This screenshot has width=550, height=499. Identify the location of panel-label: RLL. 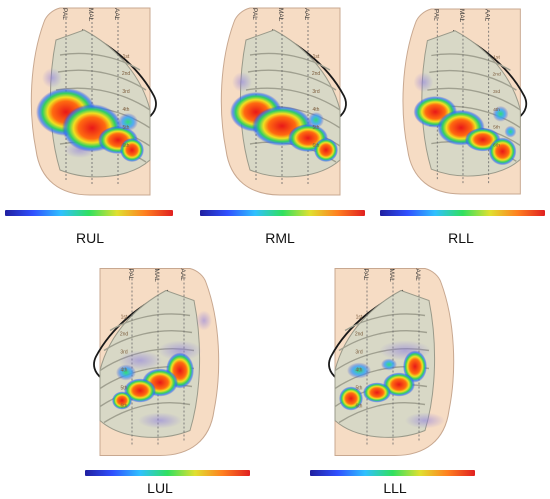
(461, 238).